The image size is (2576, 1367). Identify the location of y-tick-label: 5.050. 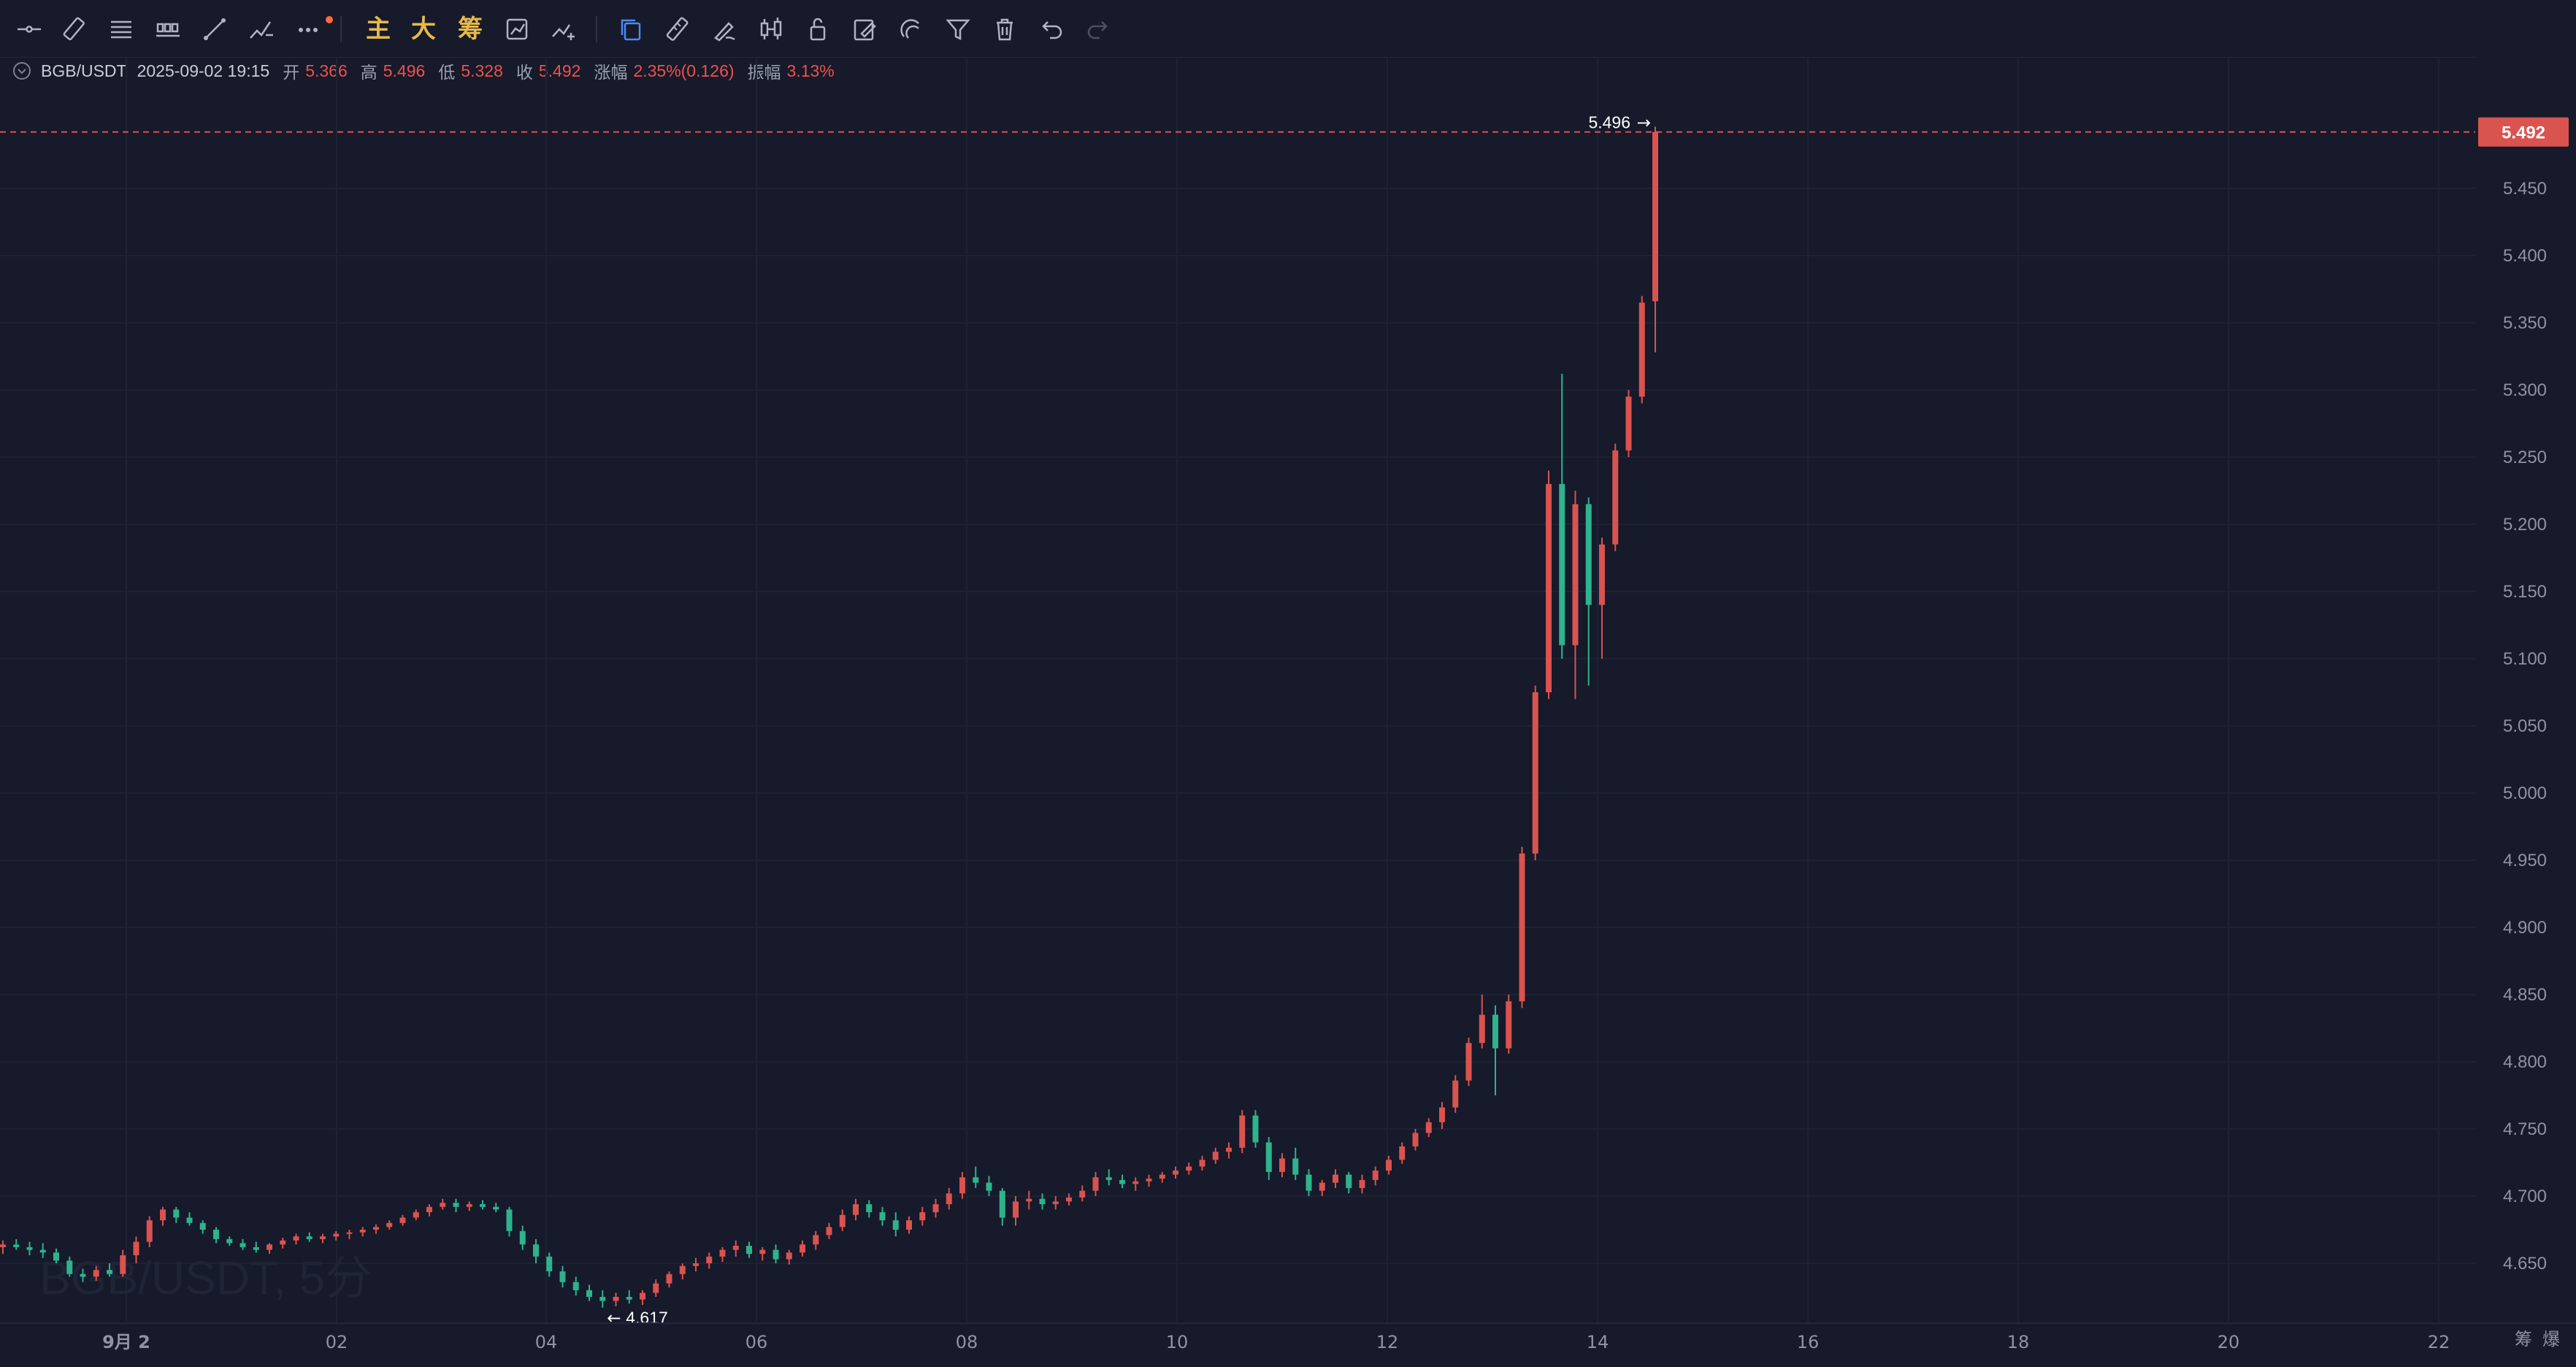
(2525, 726).